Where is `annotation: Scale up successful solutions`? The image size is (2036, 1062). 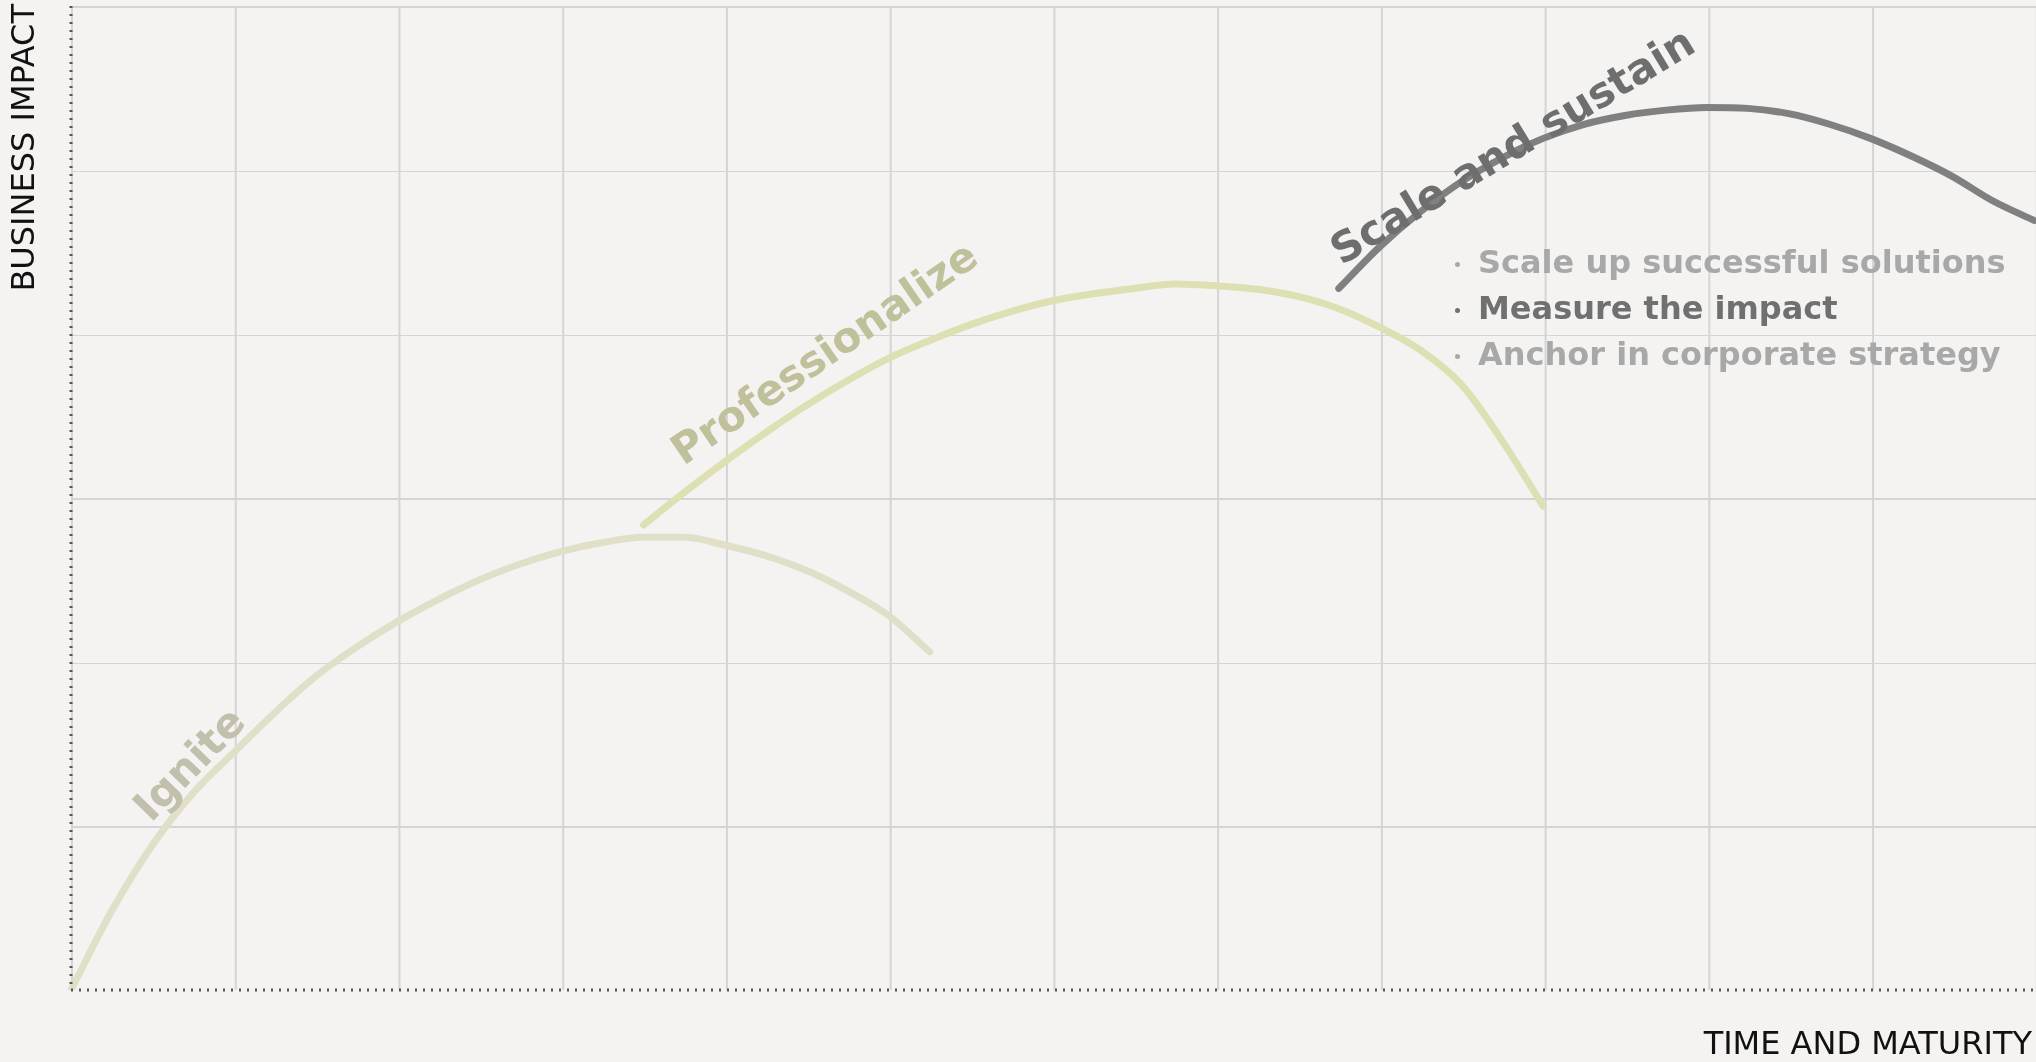
annotation: Scale up successful solutions is located at coordinates (1741, 262).